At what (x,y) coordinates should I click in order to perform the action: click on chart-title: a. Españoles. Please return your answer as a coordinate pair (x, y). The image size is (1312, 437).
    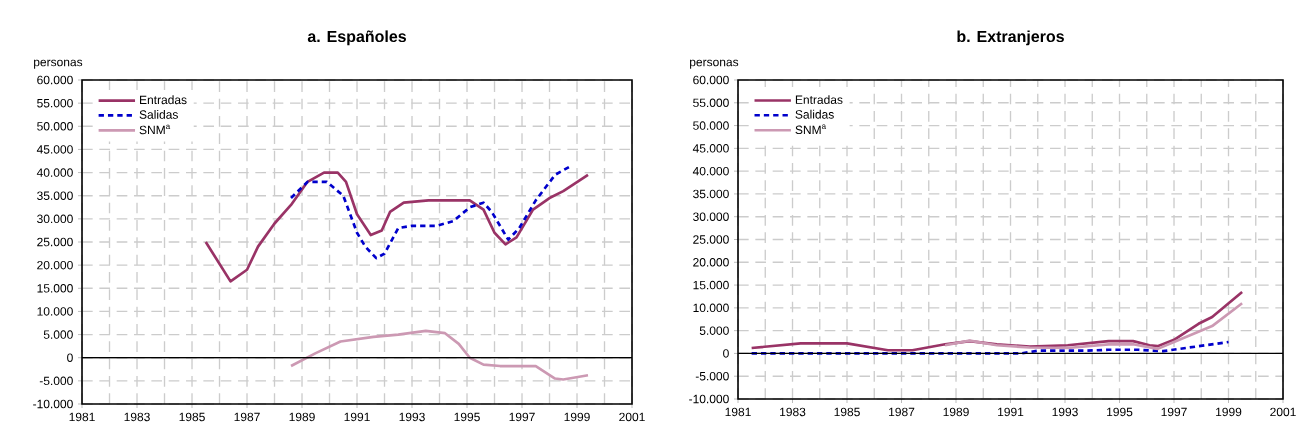
    Looking at the image, I should click on (356, 38).